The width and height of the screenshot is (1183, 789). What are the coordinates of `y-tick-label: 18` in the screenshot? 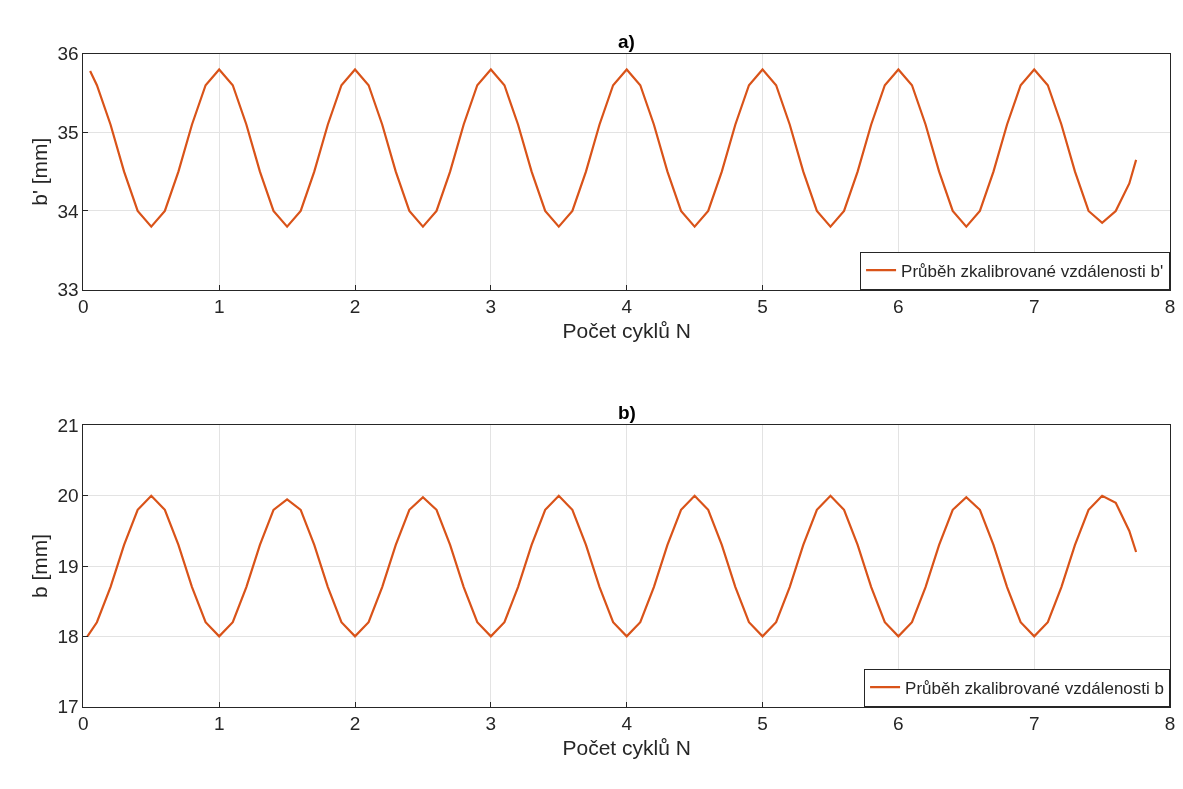 It's located at (68, 636).